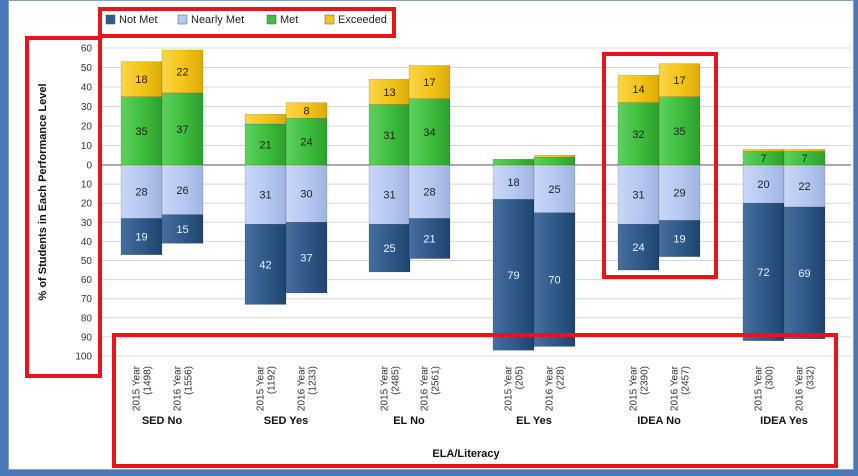 The width and height of the screenshot is (858, 476). I want to click on data-label: 20, so click(763, 185).